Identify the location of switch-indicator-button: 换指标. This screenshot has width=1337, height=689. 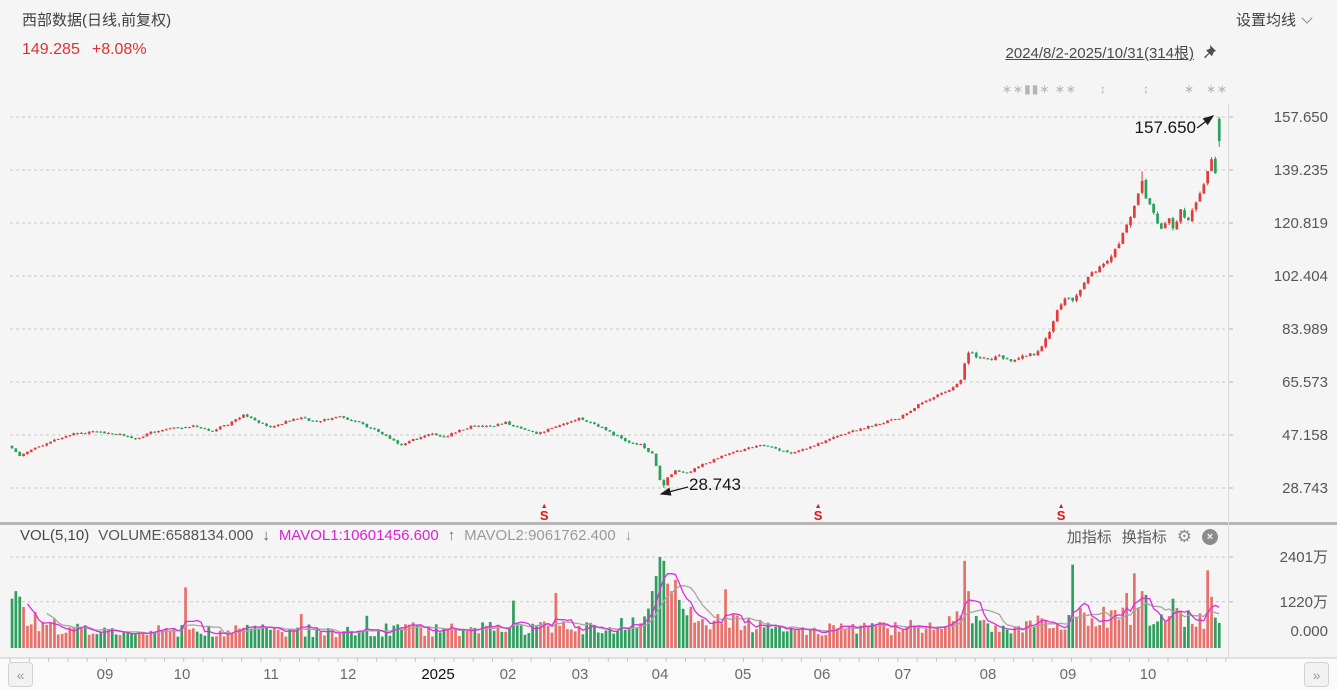
(1144, 537).